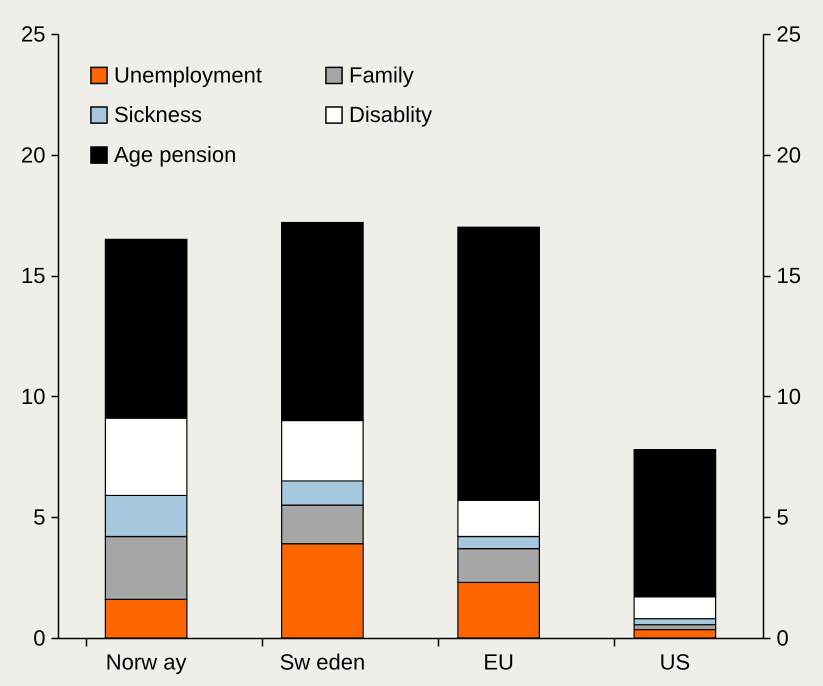 This screenshot has height=686, width=823. What do you see at coordinates (146, 662) in the screenshot?
I see `x-tick-label: Norw ay` at bounding box center [146, 662].